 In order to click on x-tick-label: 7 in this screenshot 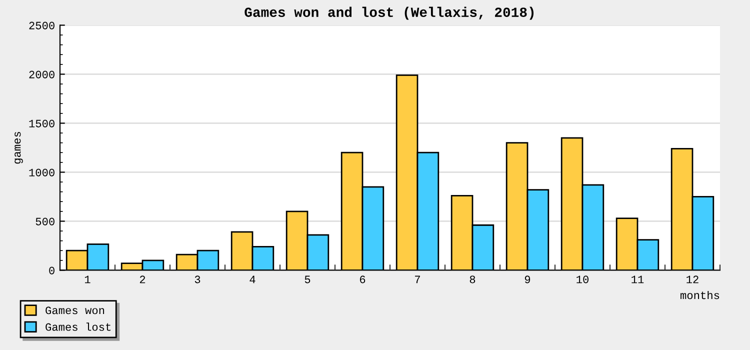, I will do `click(417, 280)`.